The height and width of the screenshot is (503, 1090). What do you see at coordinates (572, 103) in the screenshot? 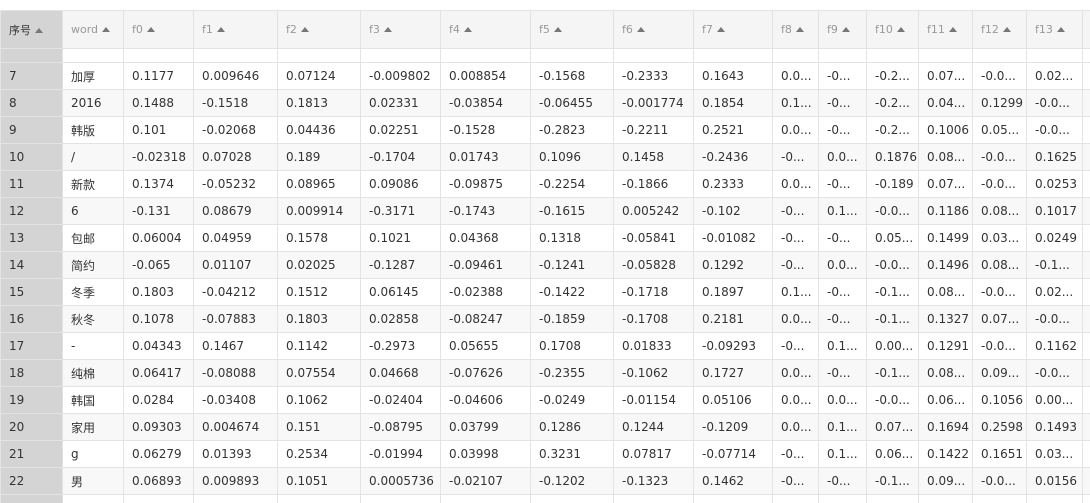
I see `cell: -0.06455` at bounding box center [572, 103].